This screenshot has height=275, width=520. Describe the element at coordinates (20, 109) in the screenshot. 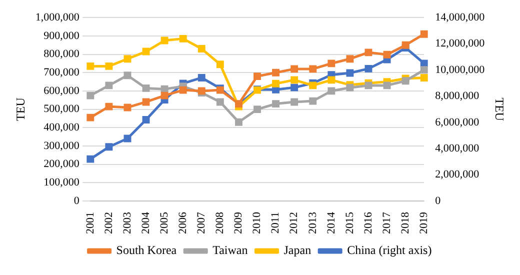

I see `y-axis-title: TEU` at that location.